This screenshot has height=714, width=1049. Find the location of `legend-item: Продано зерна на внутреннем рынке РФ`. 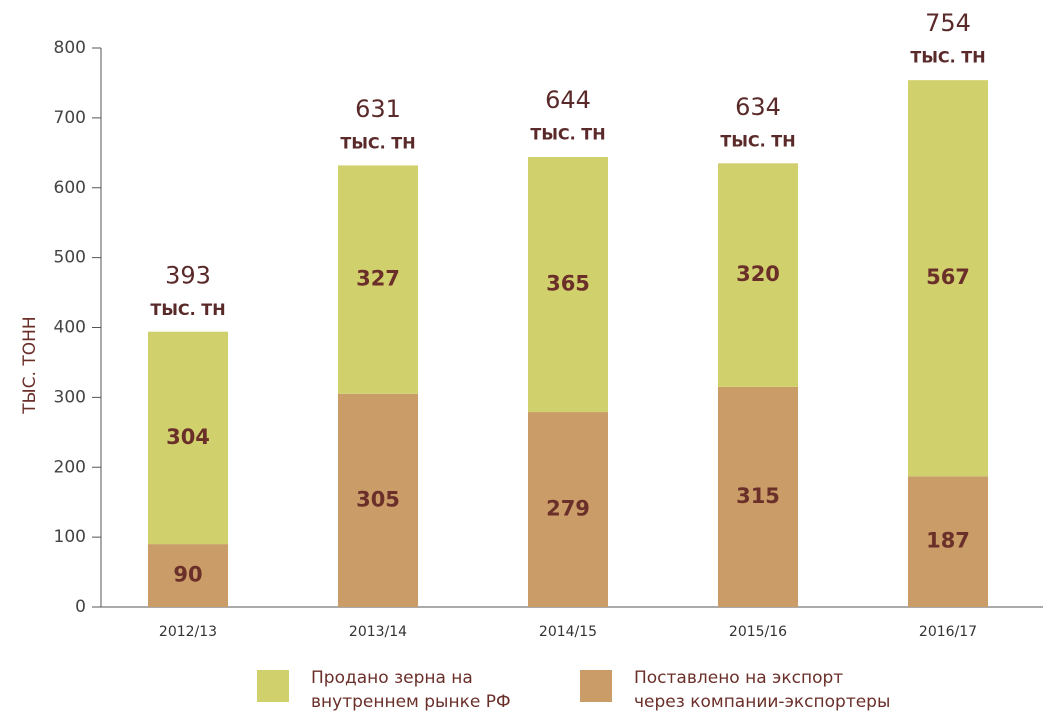

legend-item: Продано зерна на внутреннем рынке РФ is located at coordinates (414, 690).